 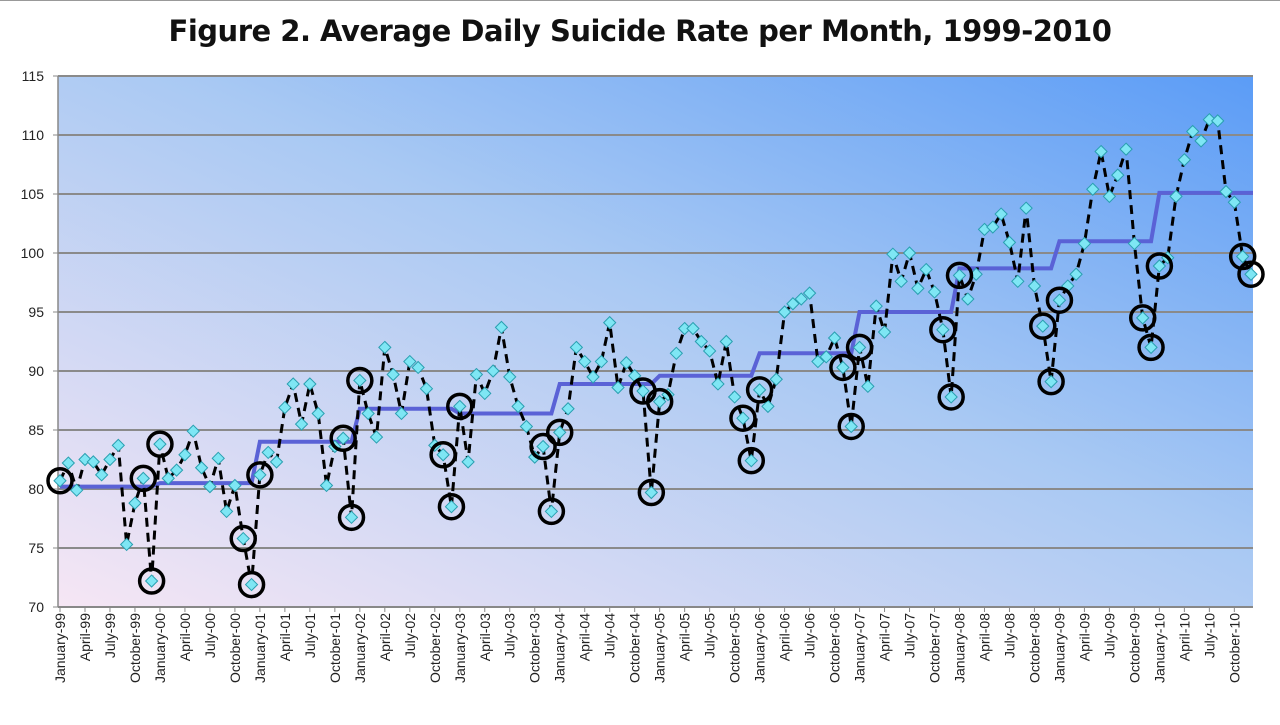 What do you see at coordinates (435, 648) in the screenshot?
I see `x-tick-label: October-02` at bounding box center [435, 648].